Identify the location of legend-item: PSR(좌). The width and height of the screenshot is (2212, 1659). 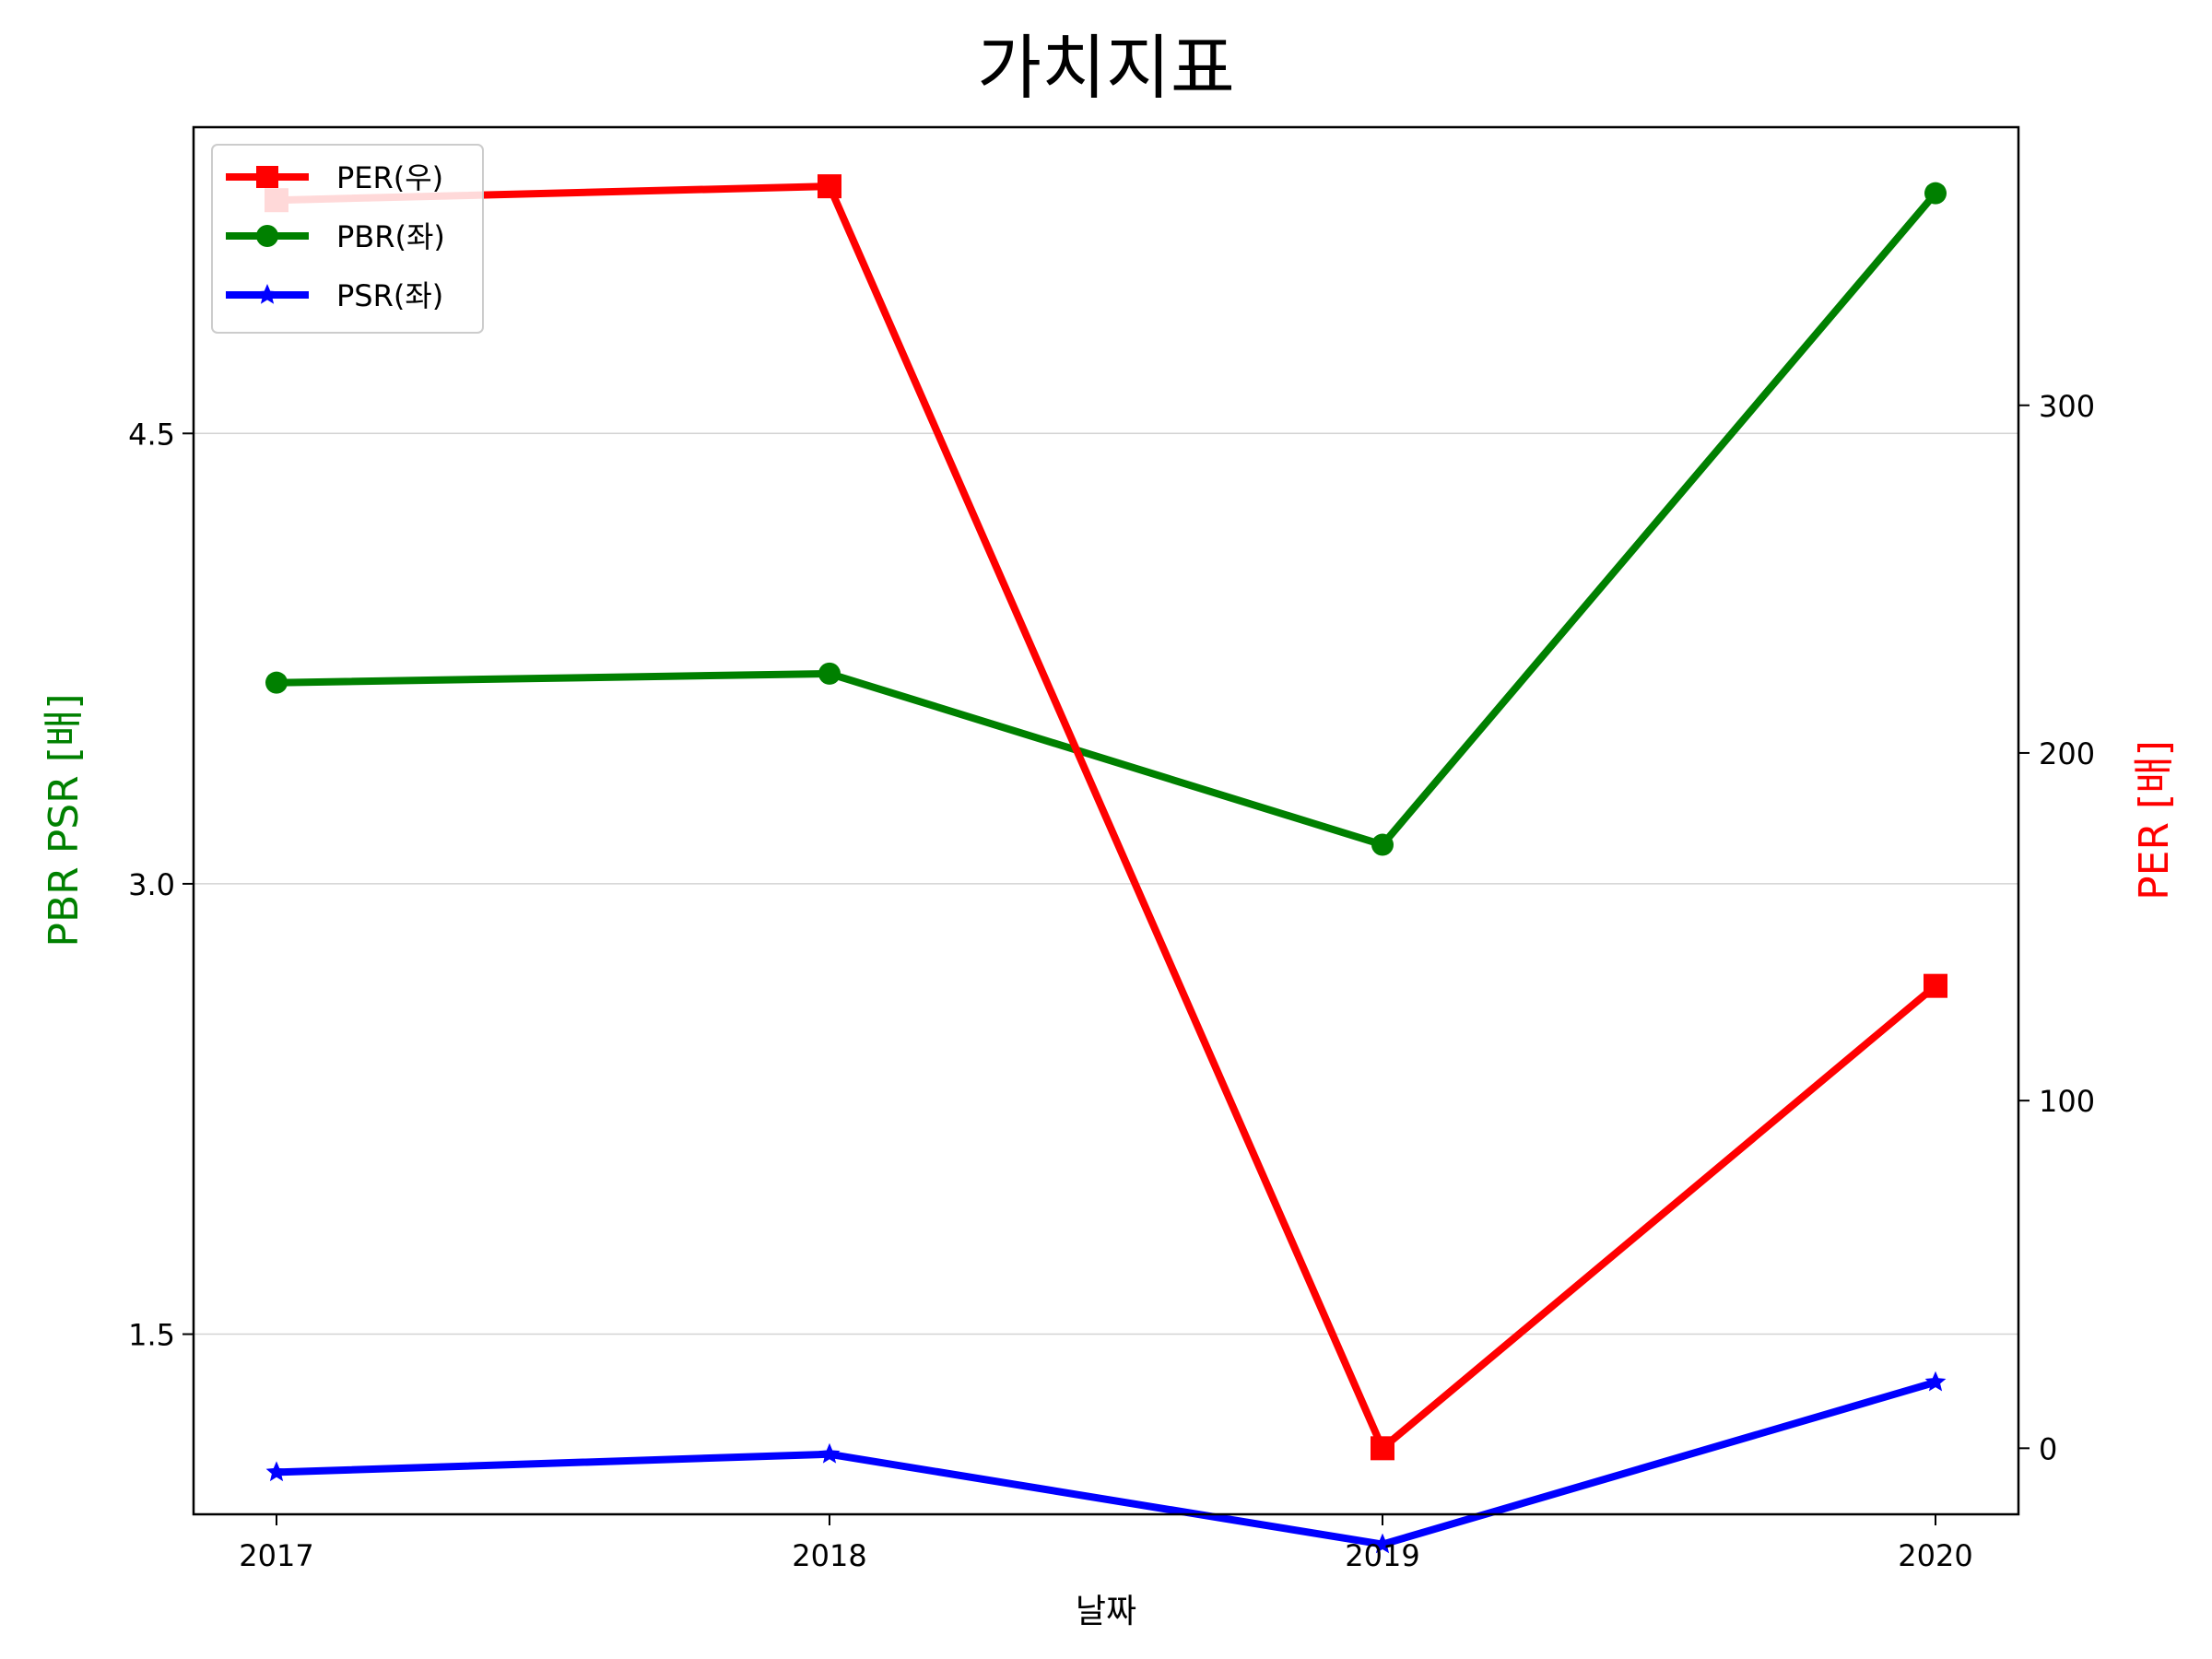
(334, 295).